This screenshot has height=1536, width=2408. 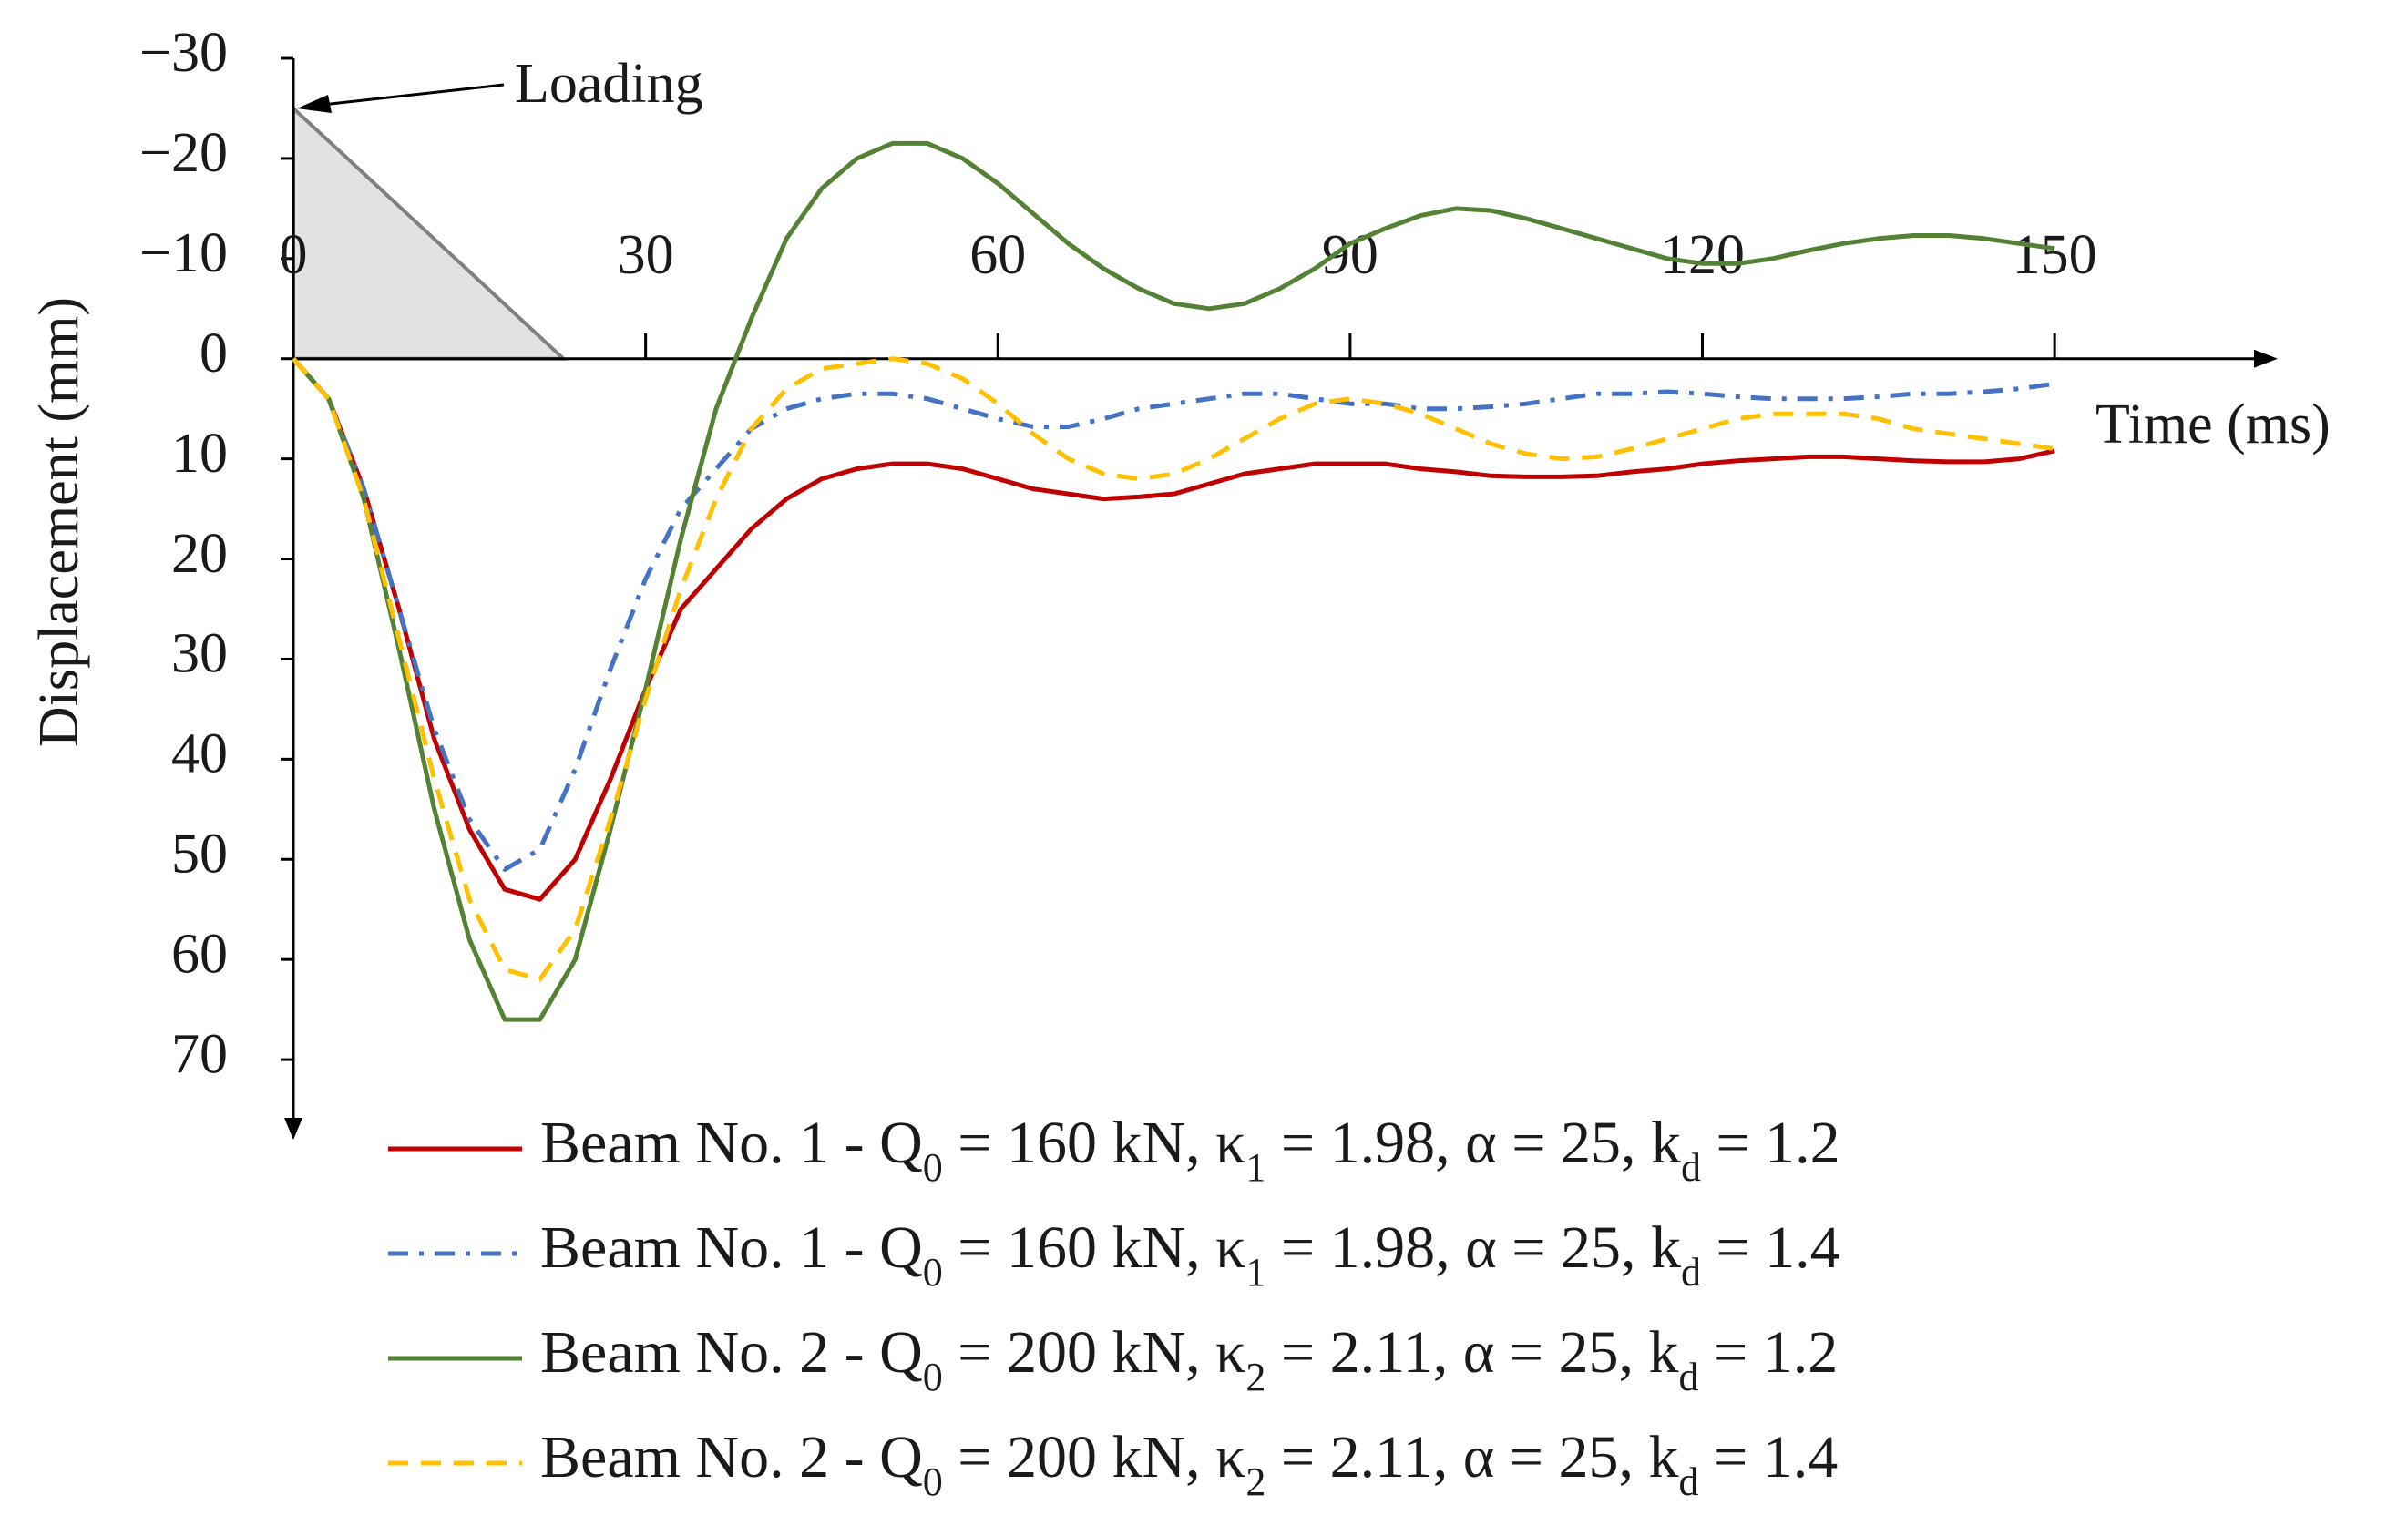 What do you see at coordinates (293, 1129) in the screenshot?
I see `y-axis-arrow` at bounding box center [293, 1129].